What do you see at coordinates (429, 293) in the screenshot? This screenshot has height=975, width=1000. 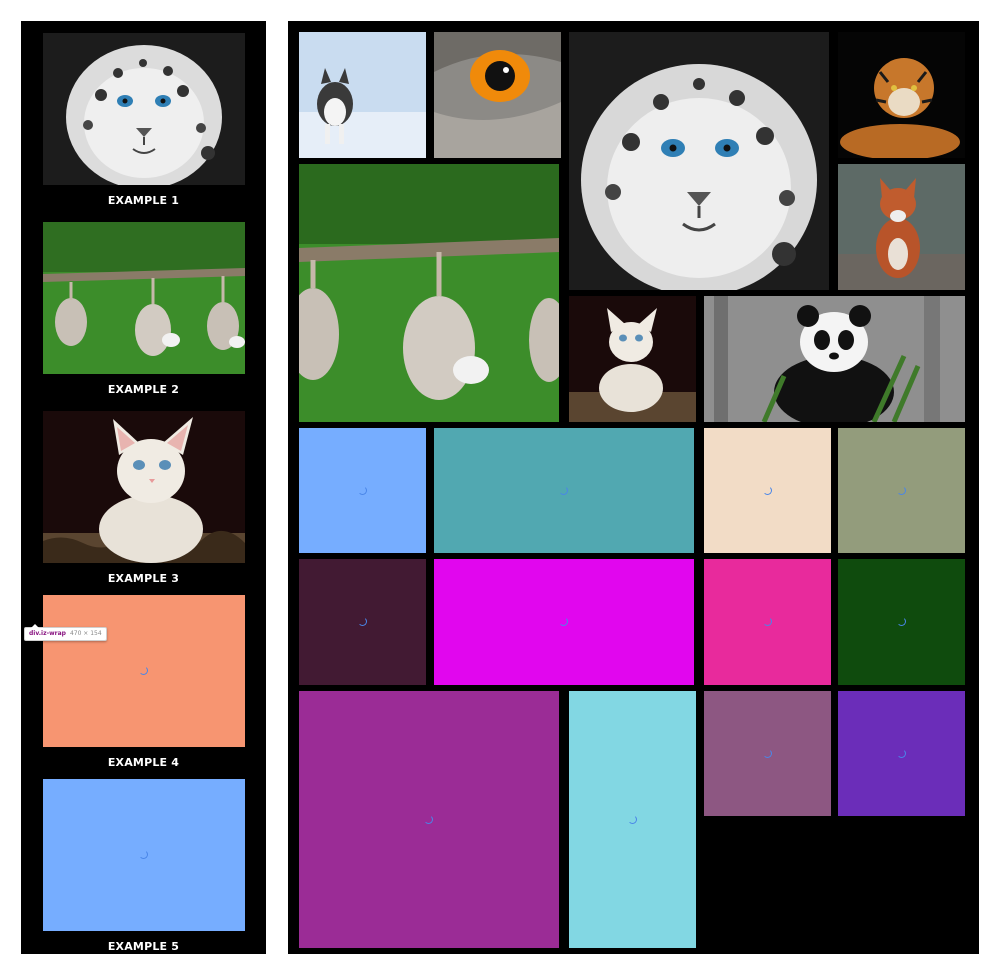 I see `gallery-photo-opossums` at bounding box center [429, 293].